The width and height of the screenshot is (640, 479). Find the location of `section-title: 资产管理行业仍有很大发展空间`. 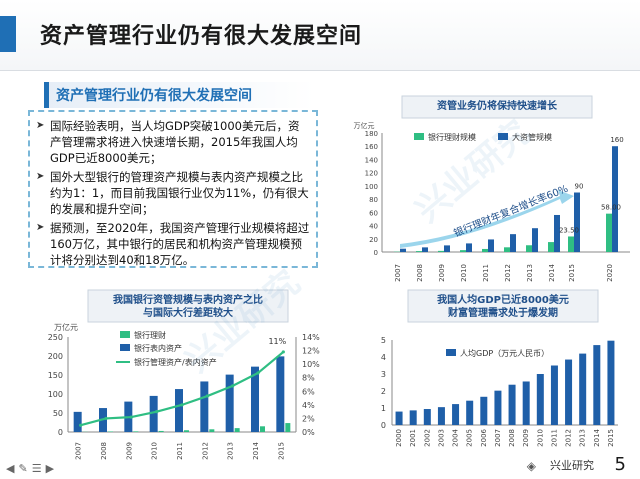

section-title: 资产管理行业仍有很大发展空间 is located at coordinates (154, 96).